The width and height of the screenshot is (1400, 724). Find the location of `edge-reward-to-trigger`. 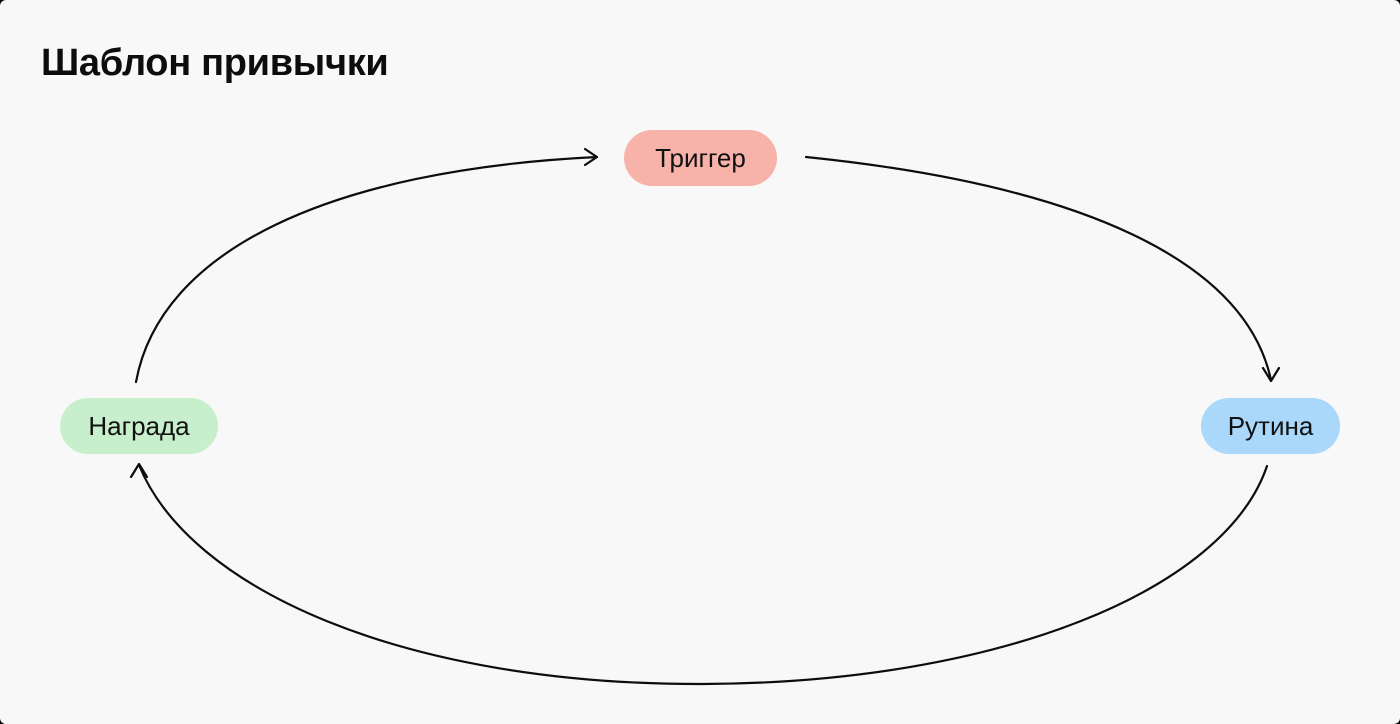

edge-reward-to-trigger is located at coordinates (366, 269).